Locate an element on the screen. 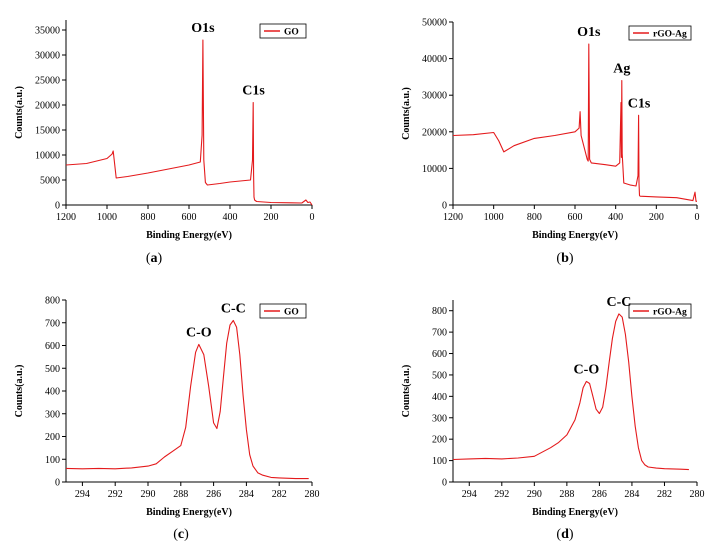 This screenshot has width=717, height=558. y-tick-label: 300 is located at coordinates (52, 414).